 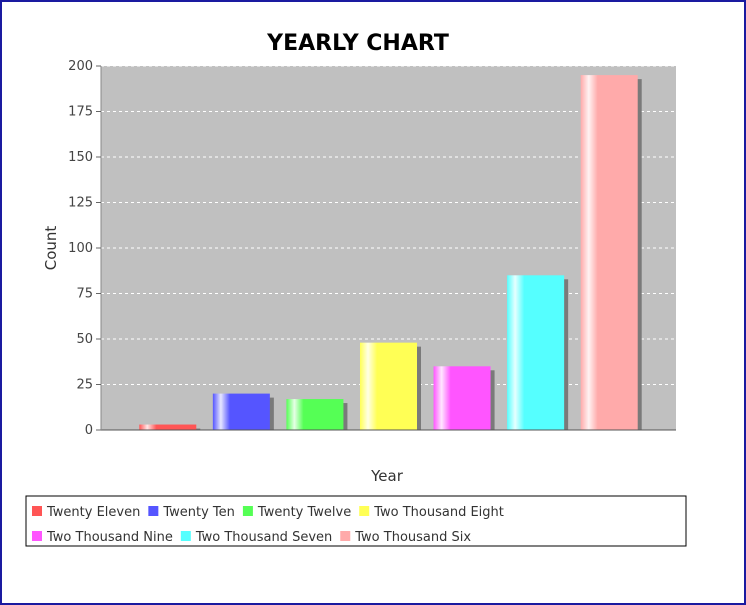 I want to click on y-tick-label: 150, so click(x=80, y=157).